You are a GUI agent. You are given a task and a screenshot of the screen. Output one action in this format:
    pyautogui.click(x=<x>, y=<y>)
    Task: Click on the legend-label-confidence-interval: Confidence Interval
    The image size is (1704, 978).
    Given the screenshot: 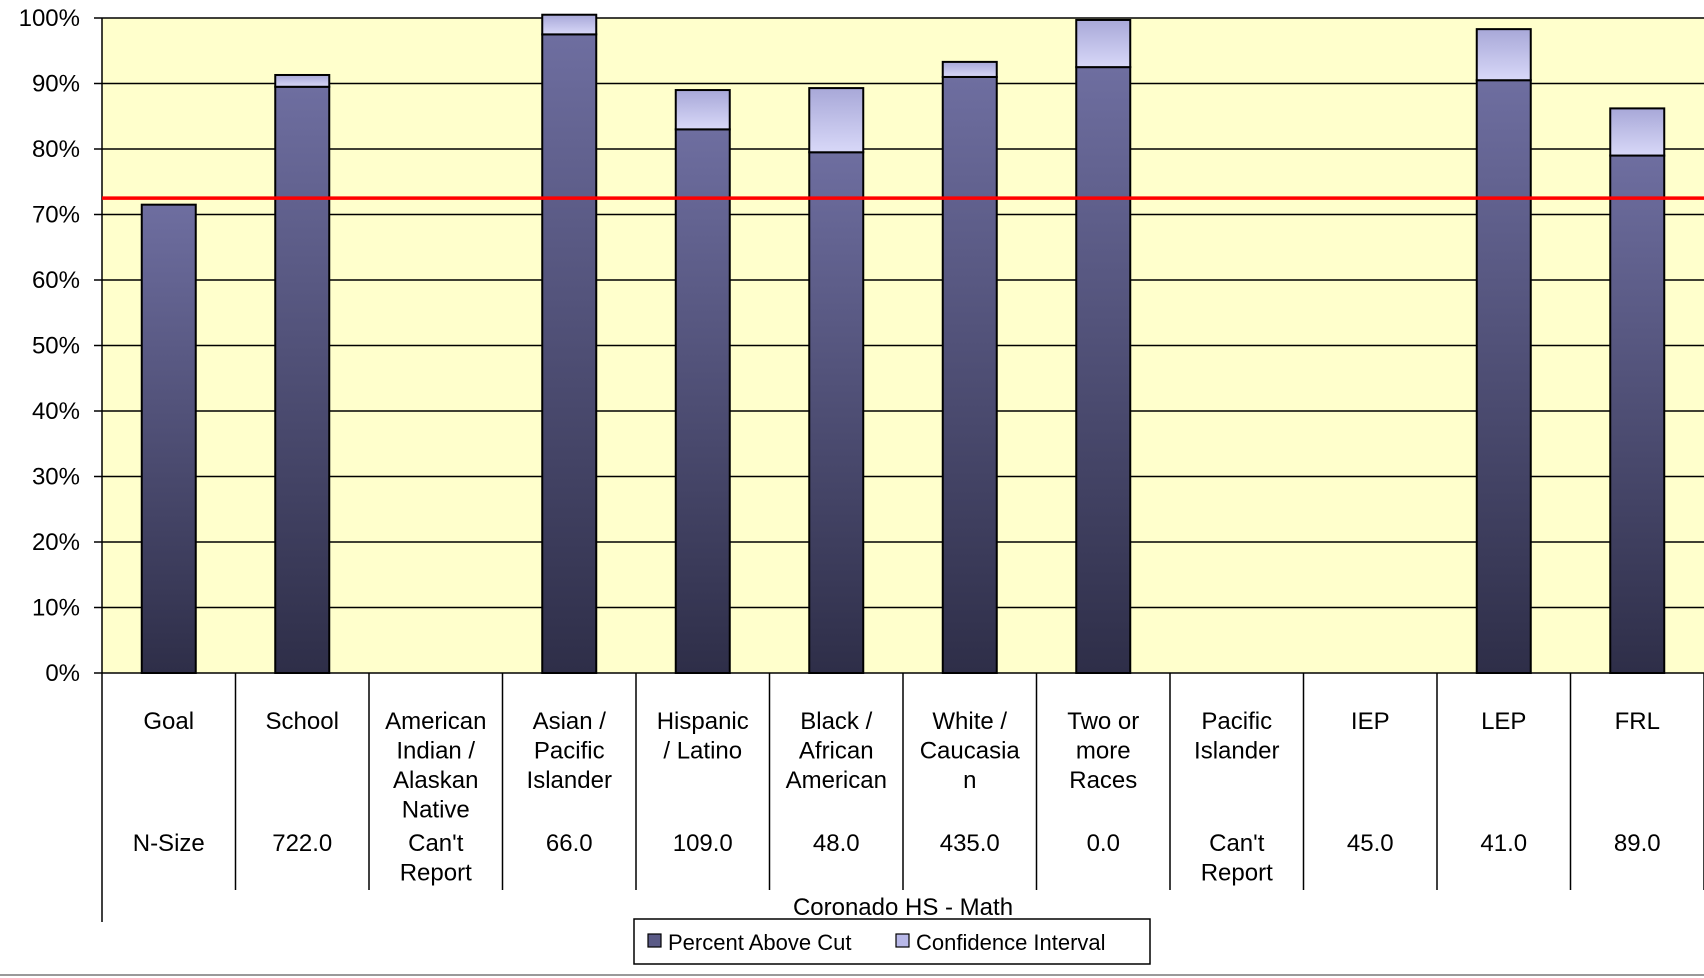 What is the action you would take?
    pyautogui.click(x=1011, y=942)
    